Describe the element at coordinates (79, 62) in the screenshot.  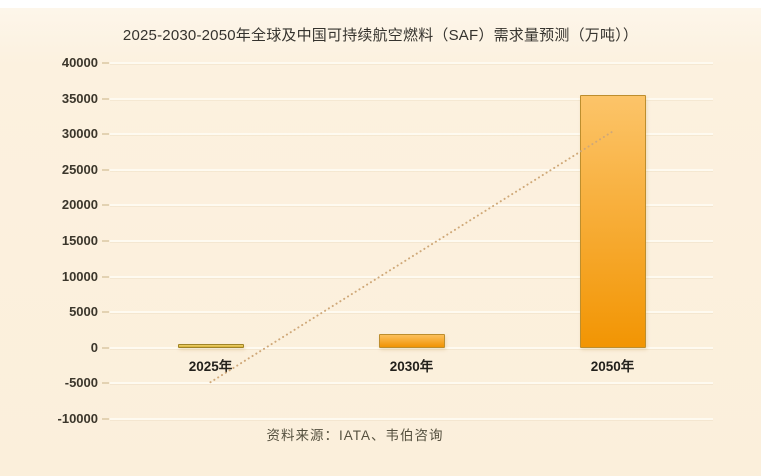
I see `y-axis-label: 40000` at that location.